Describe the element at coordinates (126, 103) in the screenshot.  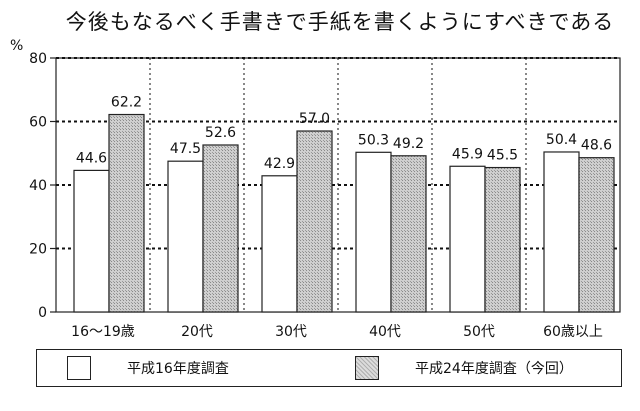
I see `data-label-2012-0: 62.2` at that location.